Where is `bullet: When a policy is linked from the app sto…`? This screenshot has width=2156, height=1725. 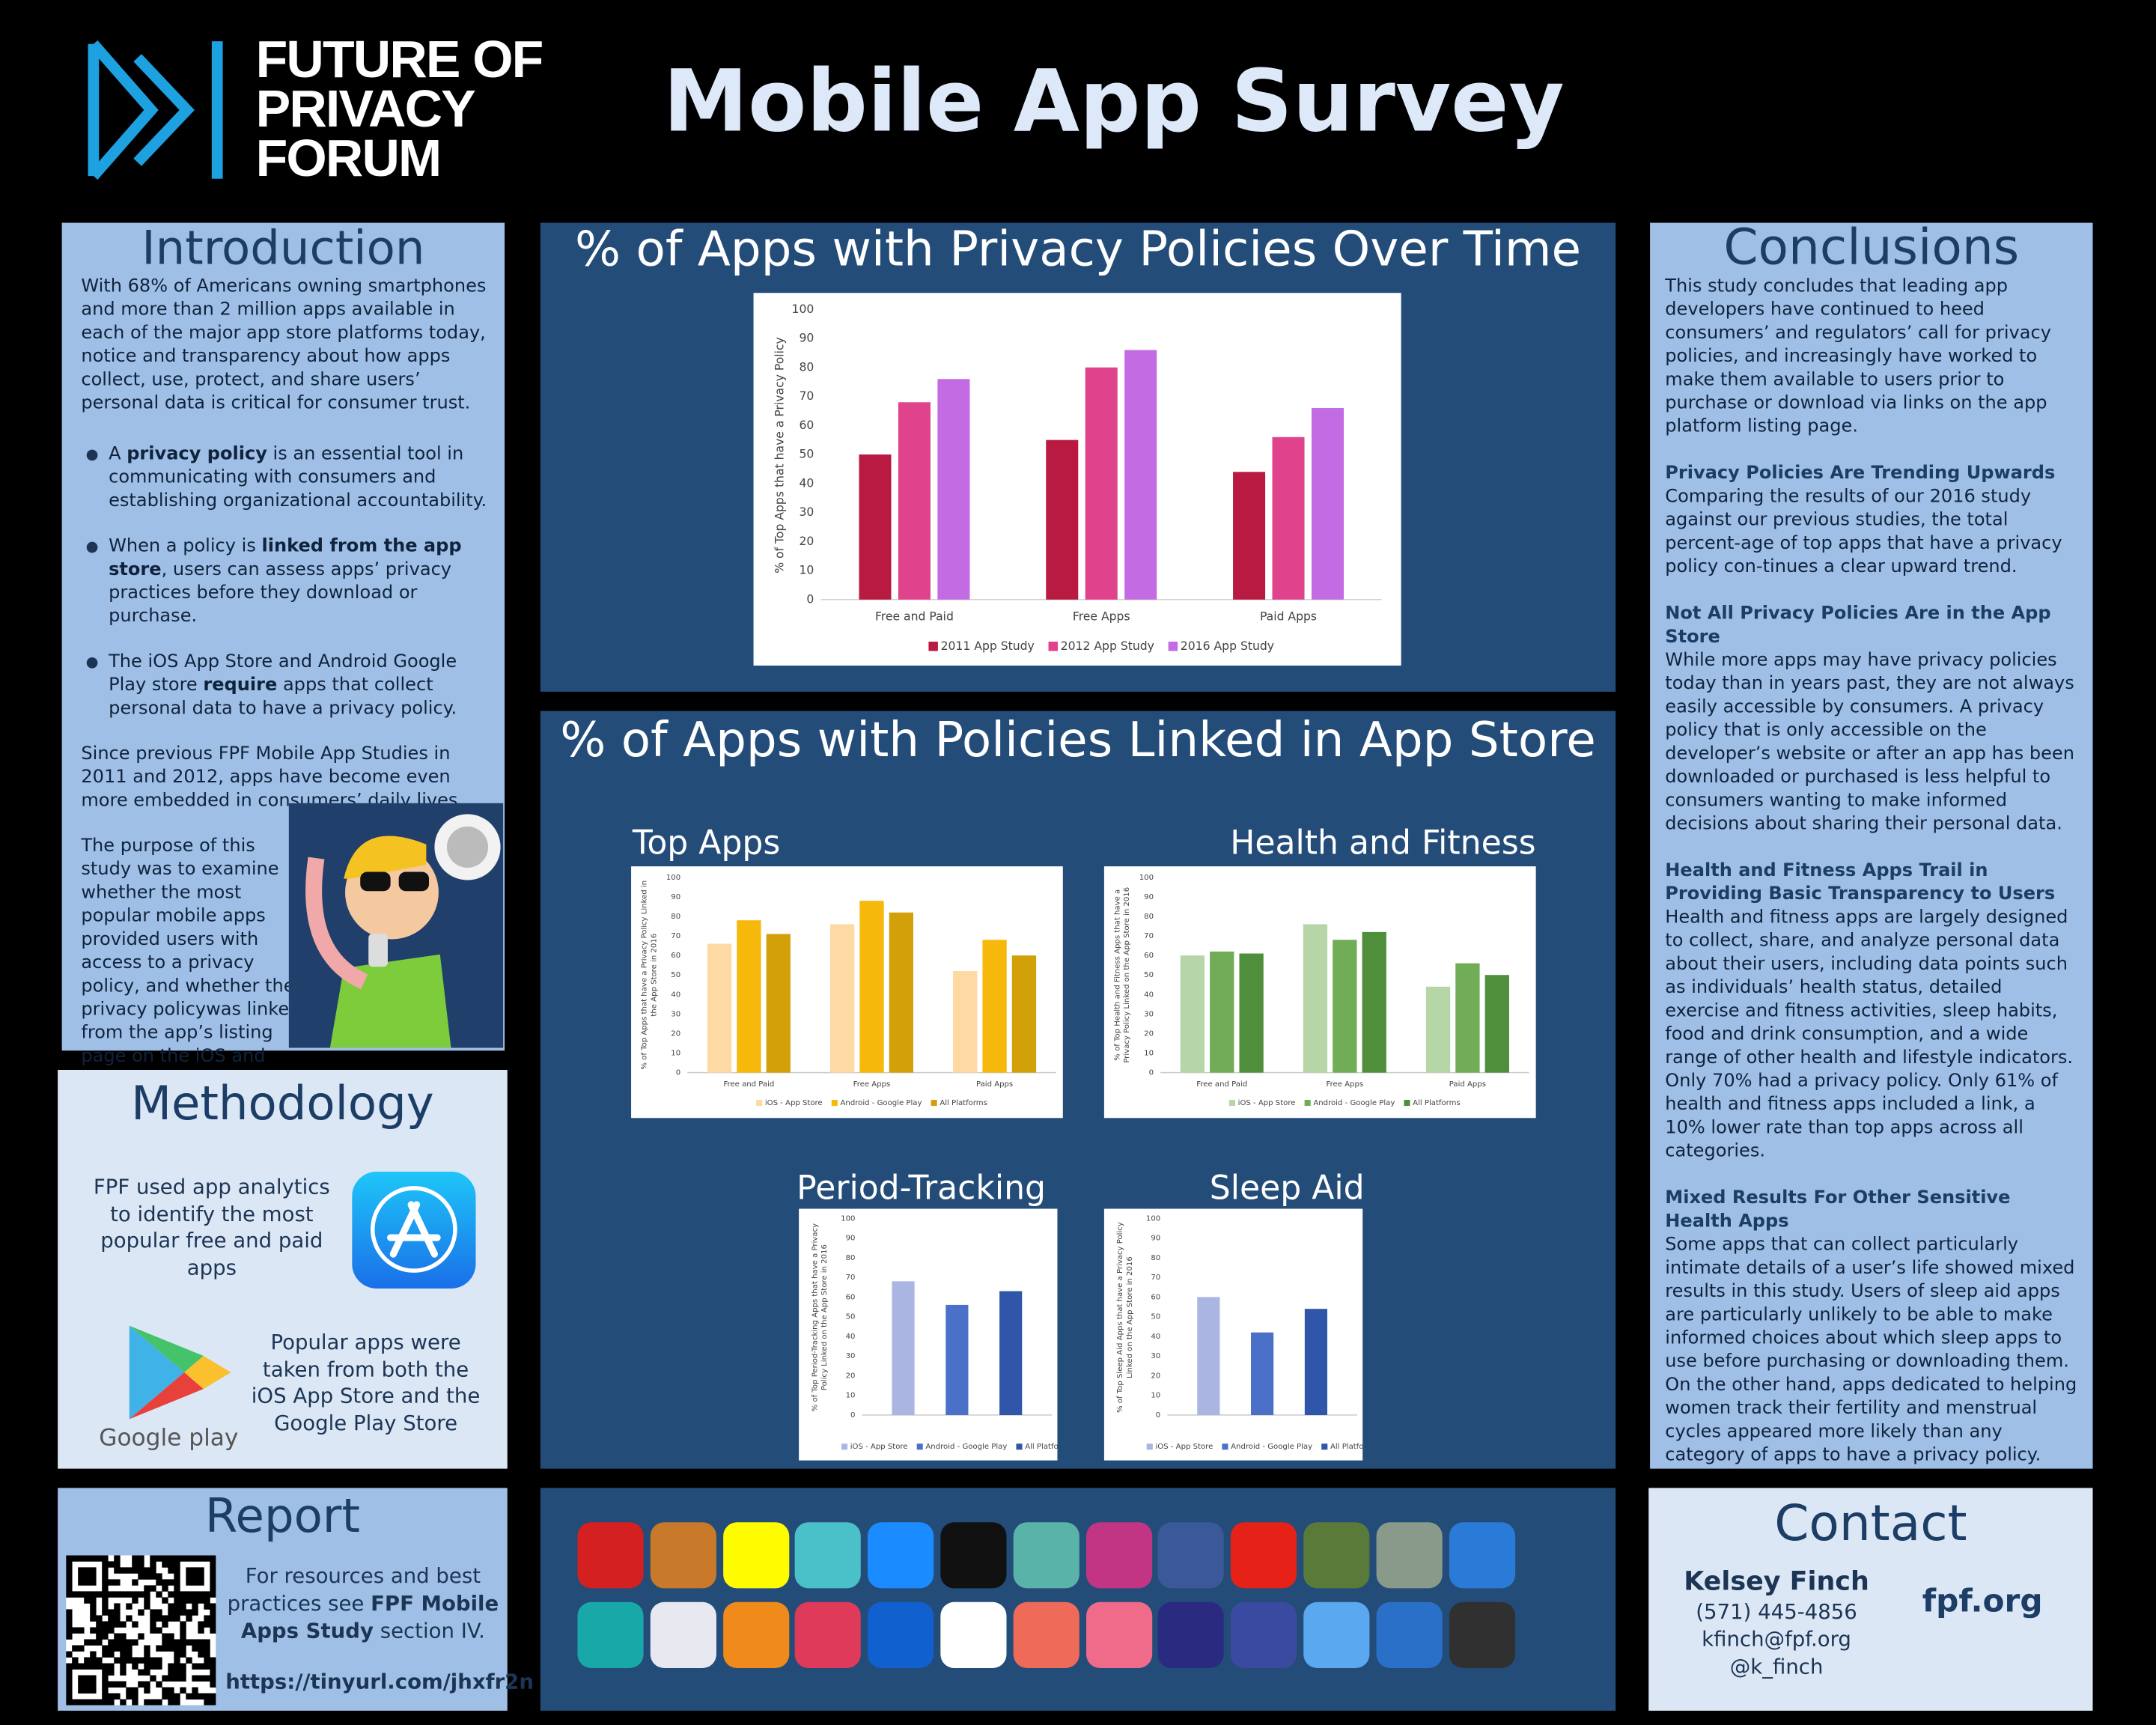
bullet: When a policy is linked from the app sto… is located at coordinates (284, 581).